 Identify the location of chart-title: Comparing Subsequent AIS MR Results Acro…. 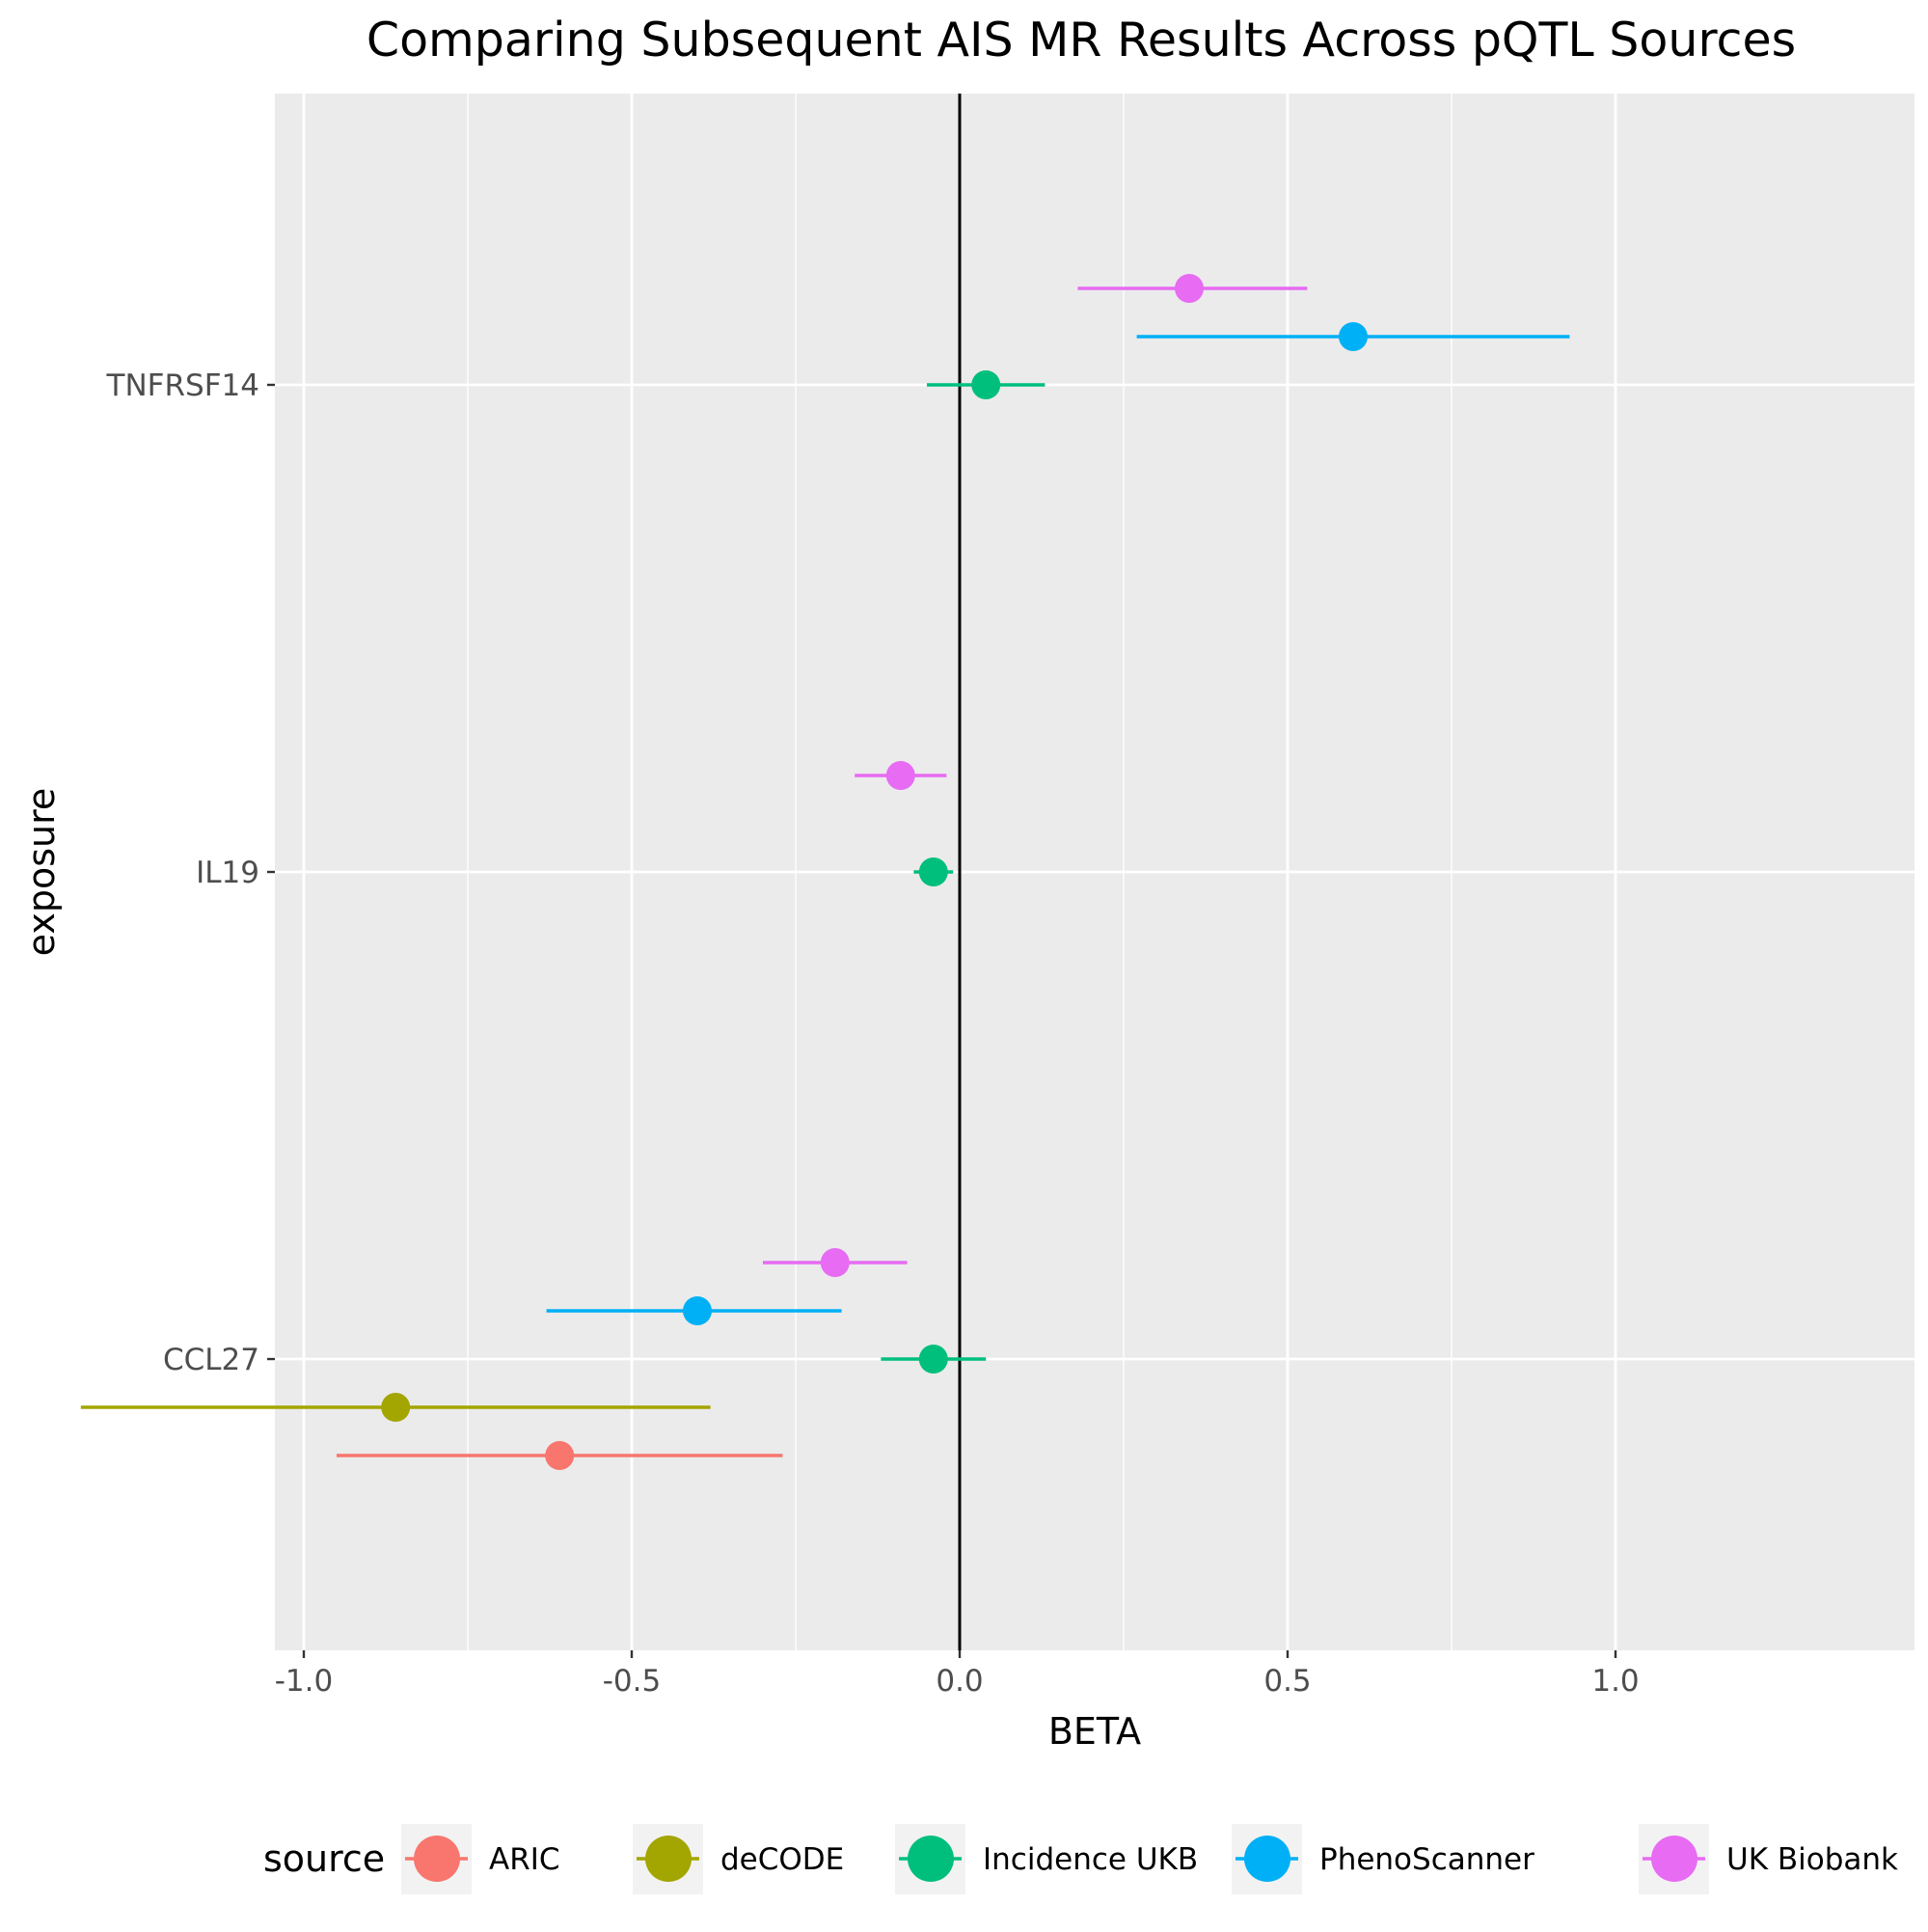
(1082, 40).